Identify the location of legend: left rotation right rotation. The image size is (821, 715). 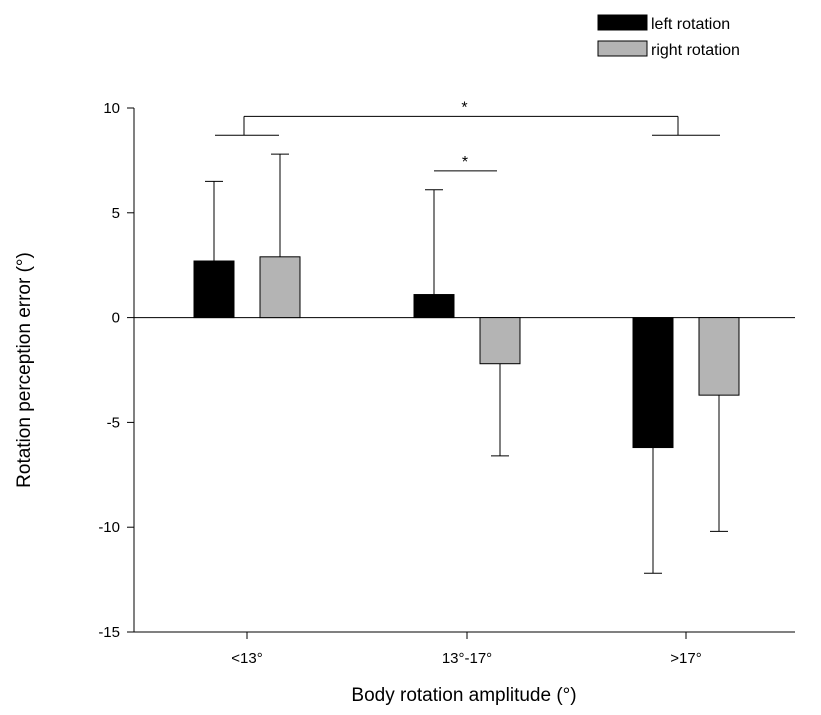
(668, 36).